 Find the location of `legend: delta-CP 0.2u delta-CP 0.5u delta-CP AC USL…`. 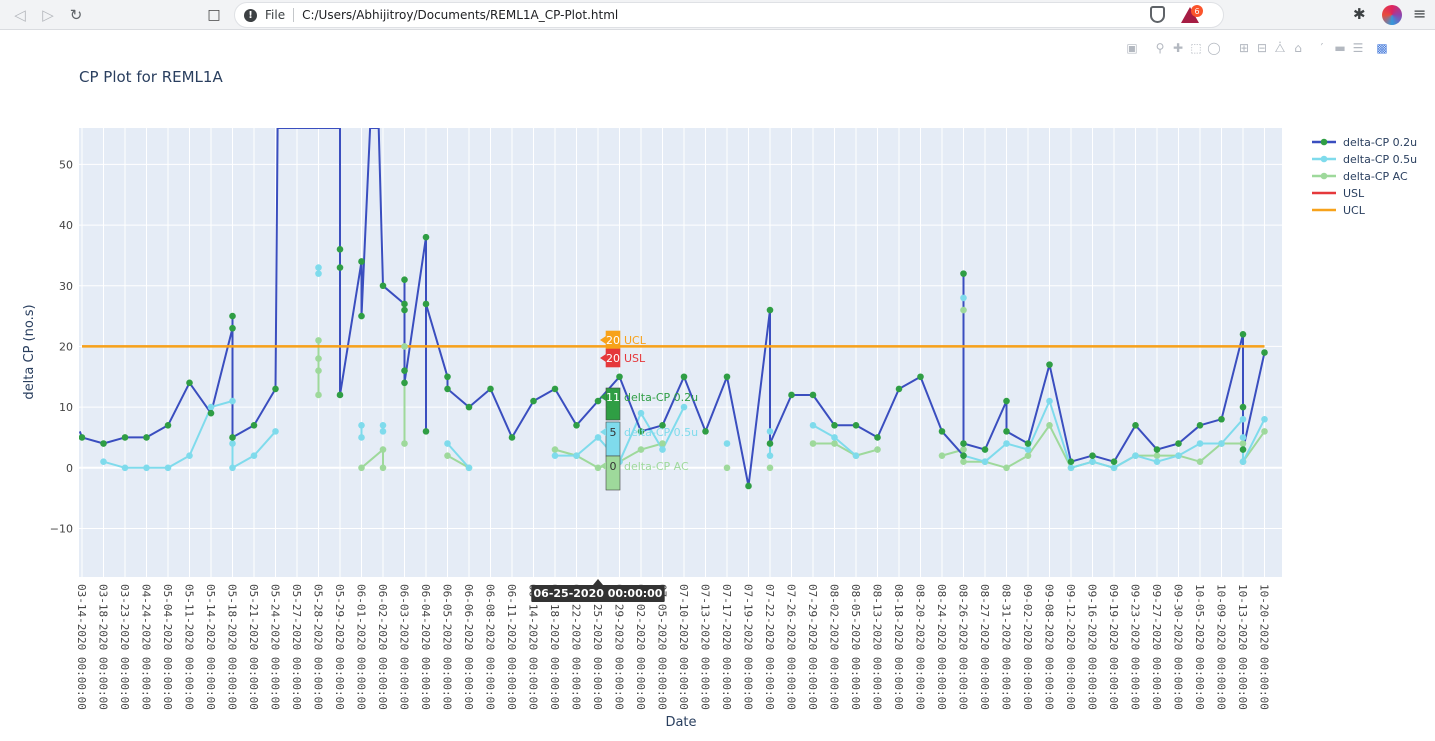

legend: delta-CP 0.2u delta-CP 0.5u delta-CP AC USL… is located at coordinates (1364, 176).